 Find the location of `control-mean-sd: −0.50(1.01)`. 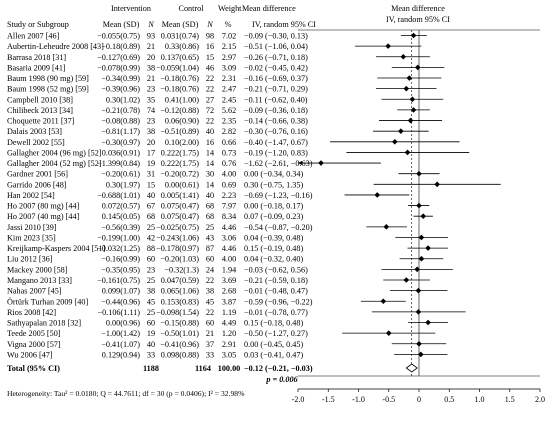

control-mean-sd: −0.50(1.01) is located at coordinates (179, 333).